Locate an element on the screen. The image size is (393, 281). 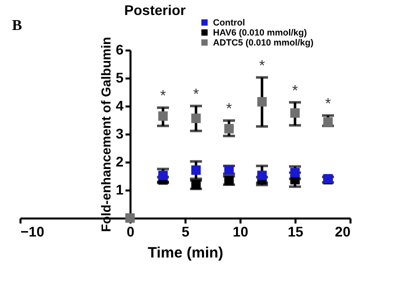
y-tick-label: 2 is located at coordinates (120, 162).